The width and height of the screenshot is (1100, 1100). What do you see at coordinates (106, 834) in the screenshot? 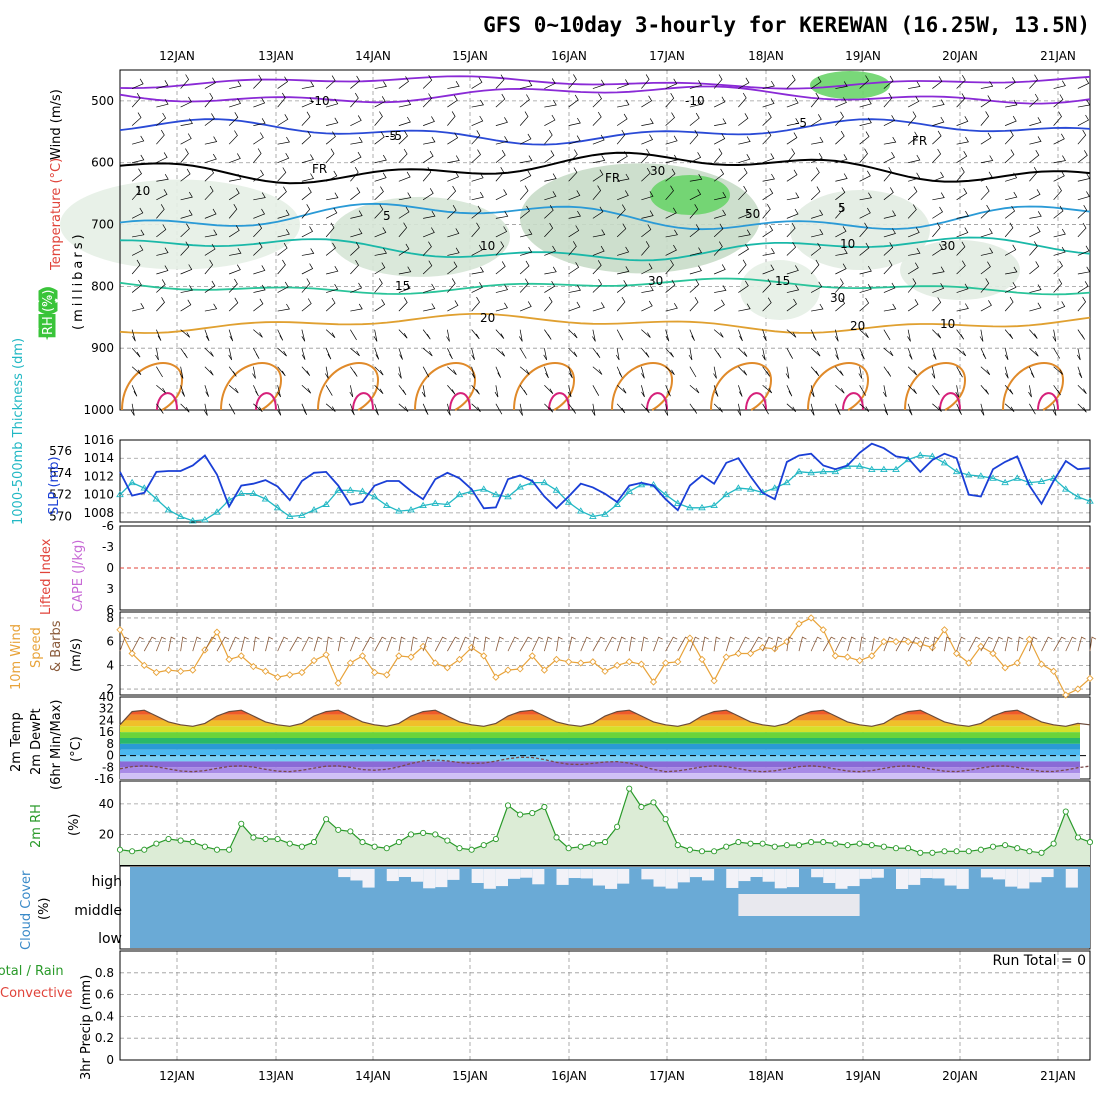
I see `rh-tick: 20` at bounding box center [106, 834].